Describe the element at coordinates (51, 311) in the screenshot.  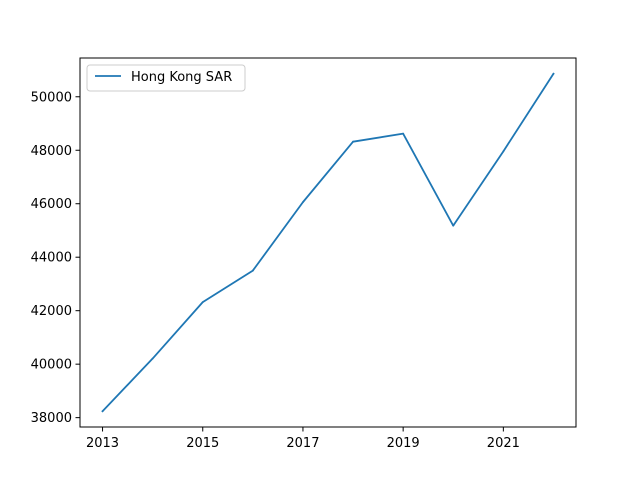
I see `y-tick-label: 42000` at that location.